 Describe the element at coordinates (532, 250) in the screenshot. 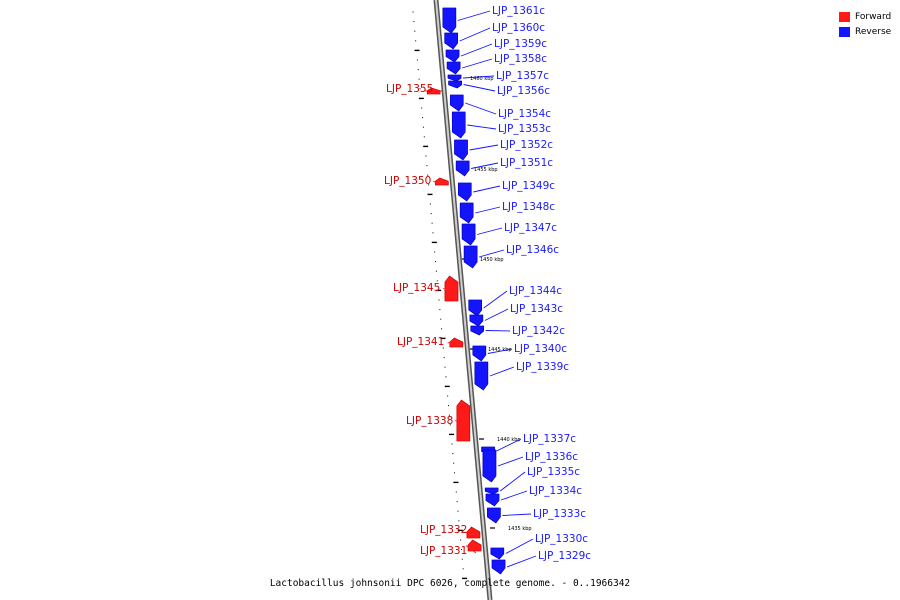

I see `gene-label: LJP_1346c` at that location.